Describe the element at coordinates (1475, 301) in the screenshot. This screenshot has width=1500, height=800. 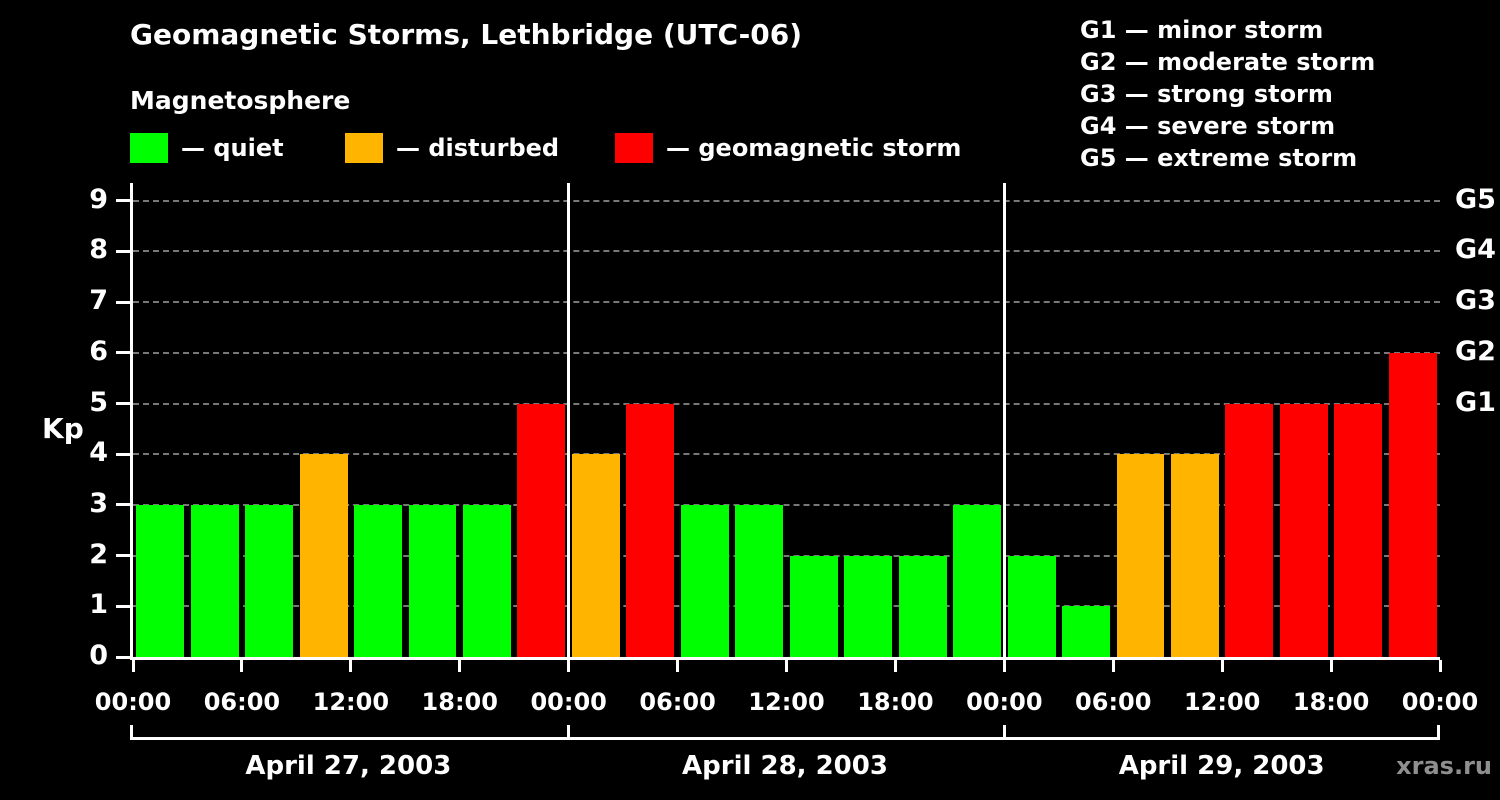
I see `g-level-label: G3` at that location.